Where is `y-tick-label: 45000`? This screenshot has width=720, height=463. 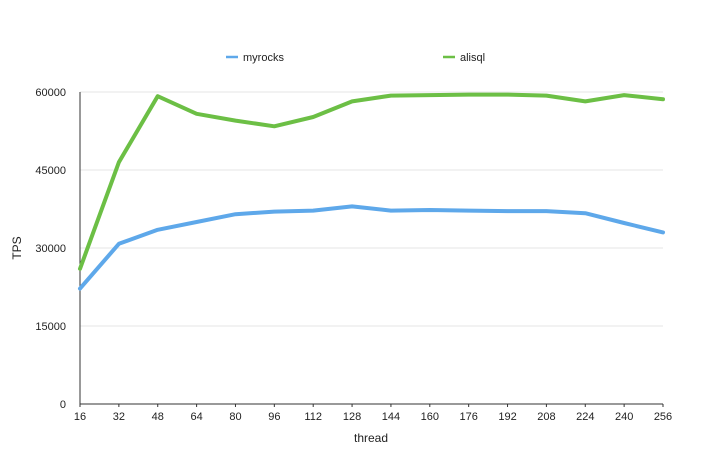
y-tick-label: 45000 is located at coordinates (50, 171).